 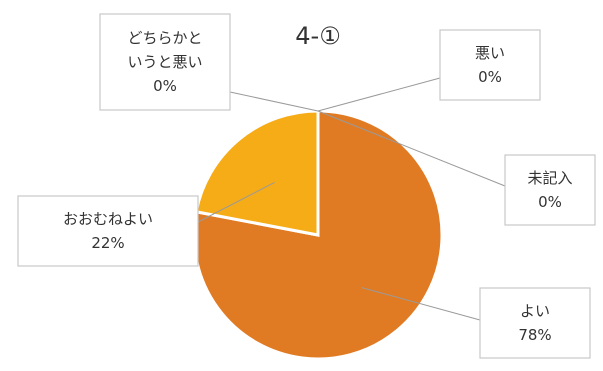 I want to click on data-label-category: いうと悪い, so click(x=164, y=62).